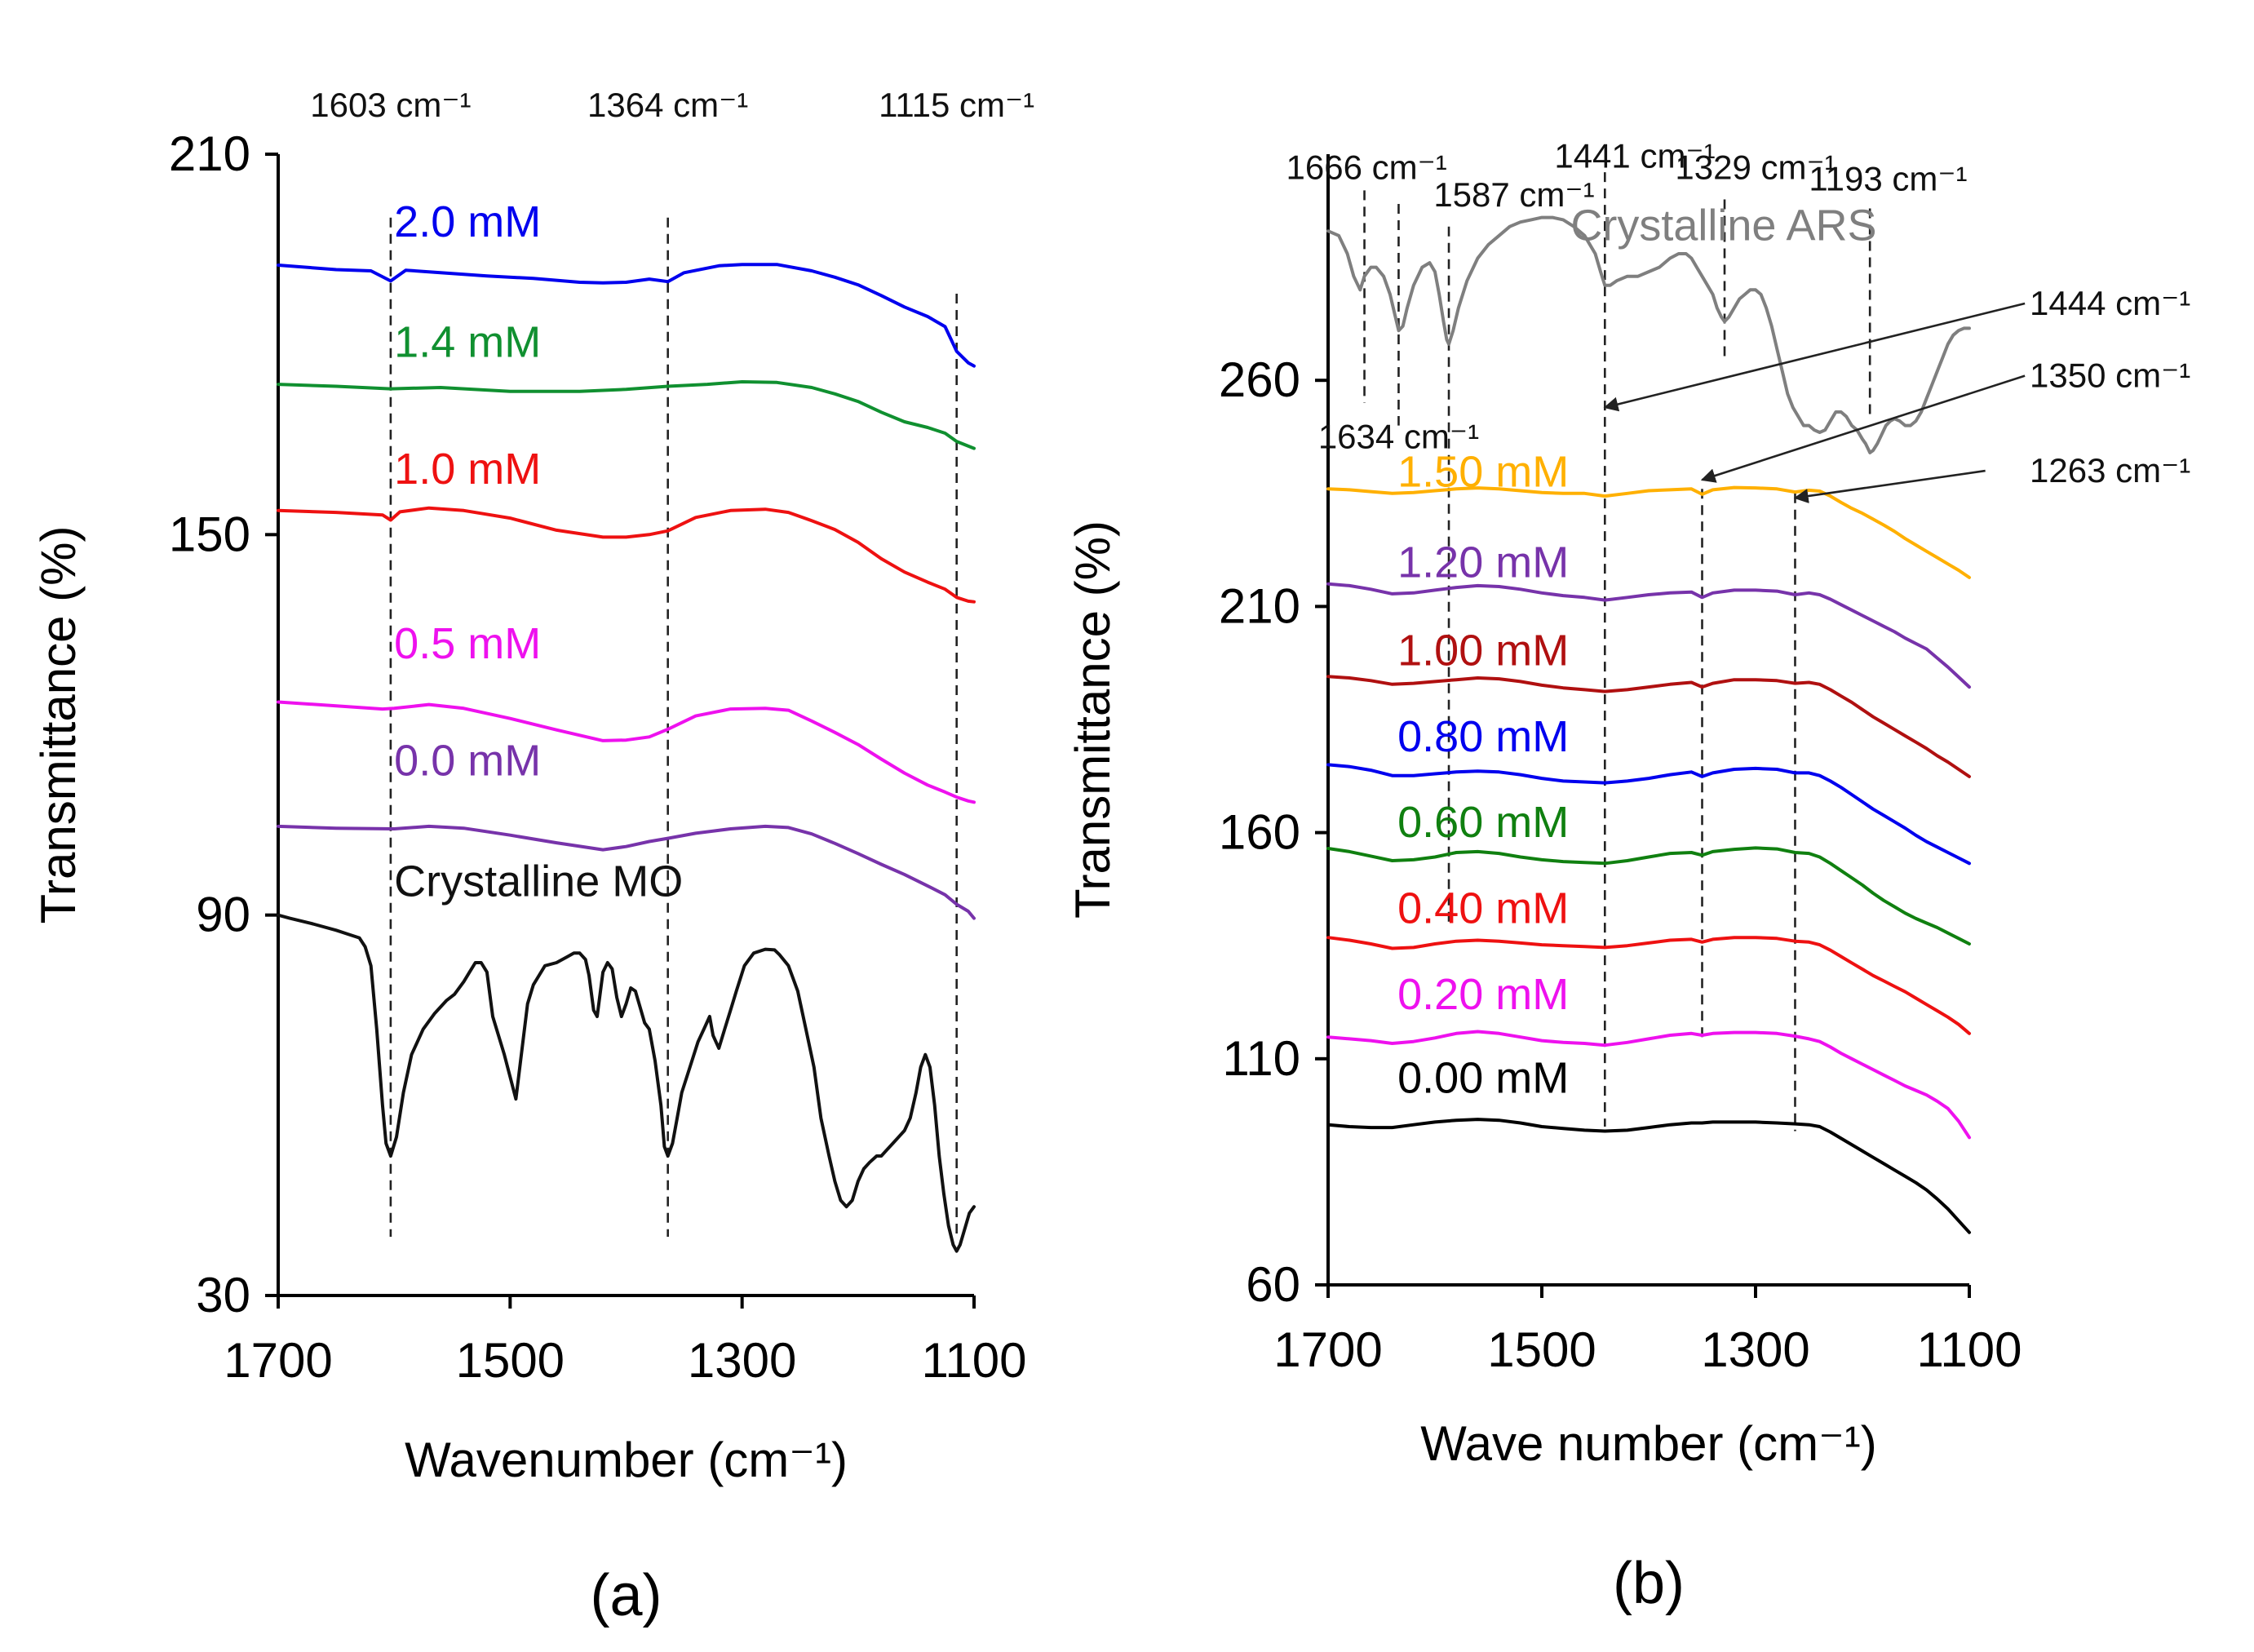  I want to click on peak-label: 1364 cm⁻¹, so click(668, 105).